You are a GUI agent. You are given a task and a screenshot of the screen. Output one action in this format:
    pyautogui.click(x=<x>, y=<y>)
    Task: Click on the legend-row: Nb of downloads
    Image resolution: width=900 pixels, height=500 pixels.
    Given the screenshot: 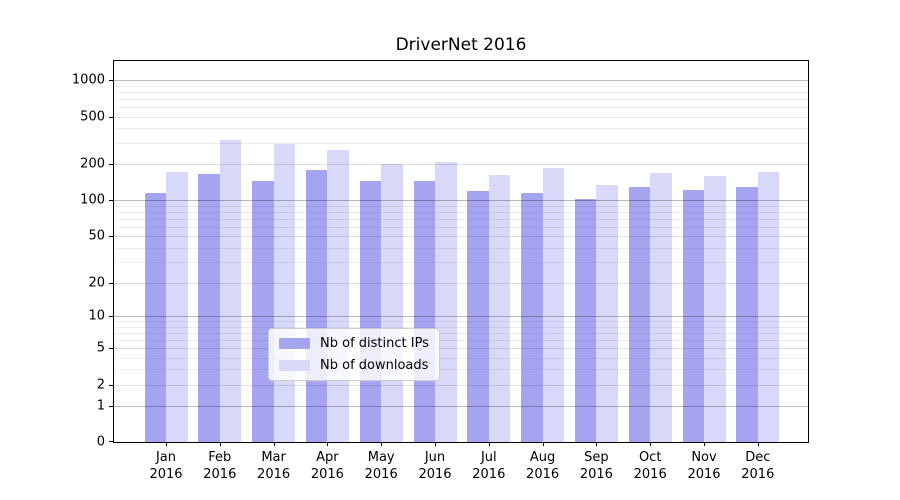 What is the action you would take?
    pyautogui.click(x=354, y=365)
    